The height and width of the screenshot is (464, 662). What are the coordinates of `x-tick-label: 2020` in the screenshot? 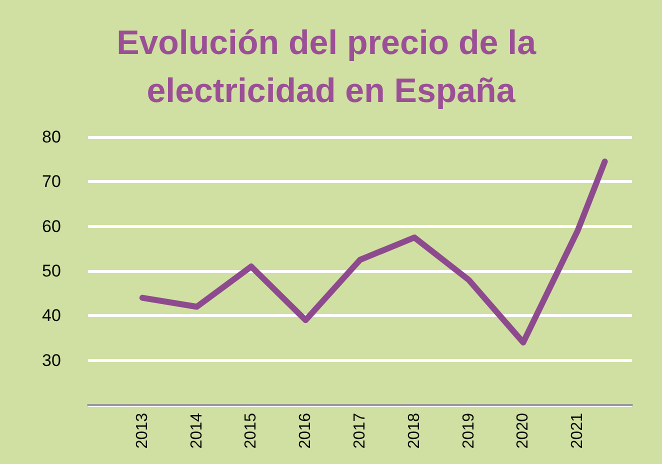 It's located at (523, 430).